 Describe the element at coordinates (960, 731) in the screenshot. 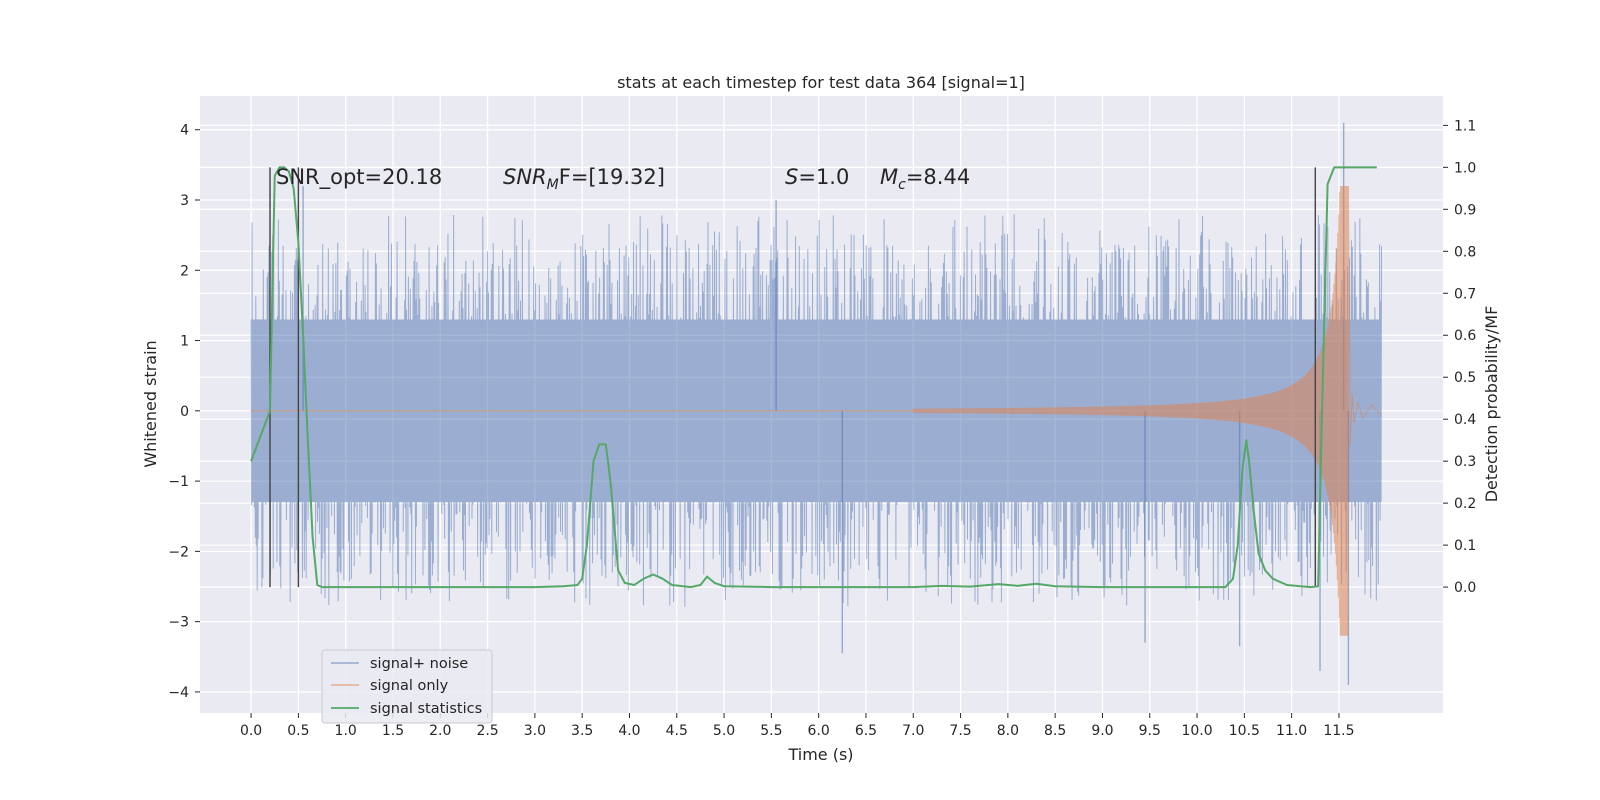

I see `x-tick-label: 7.5` at that location.